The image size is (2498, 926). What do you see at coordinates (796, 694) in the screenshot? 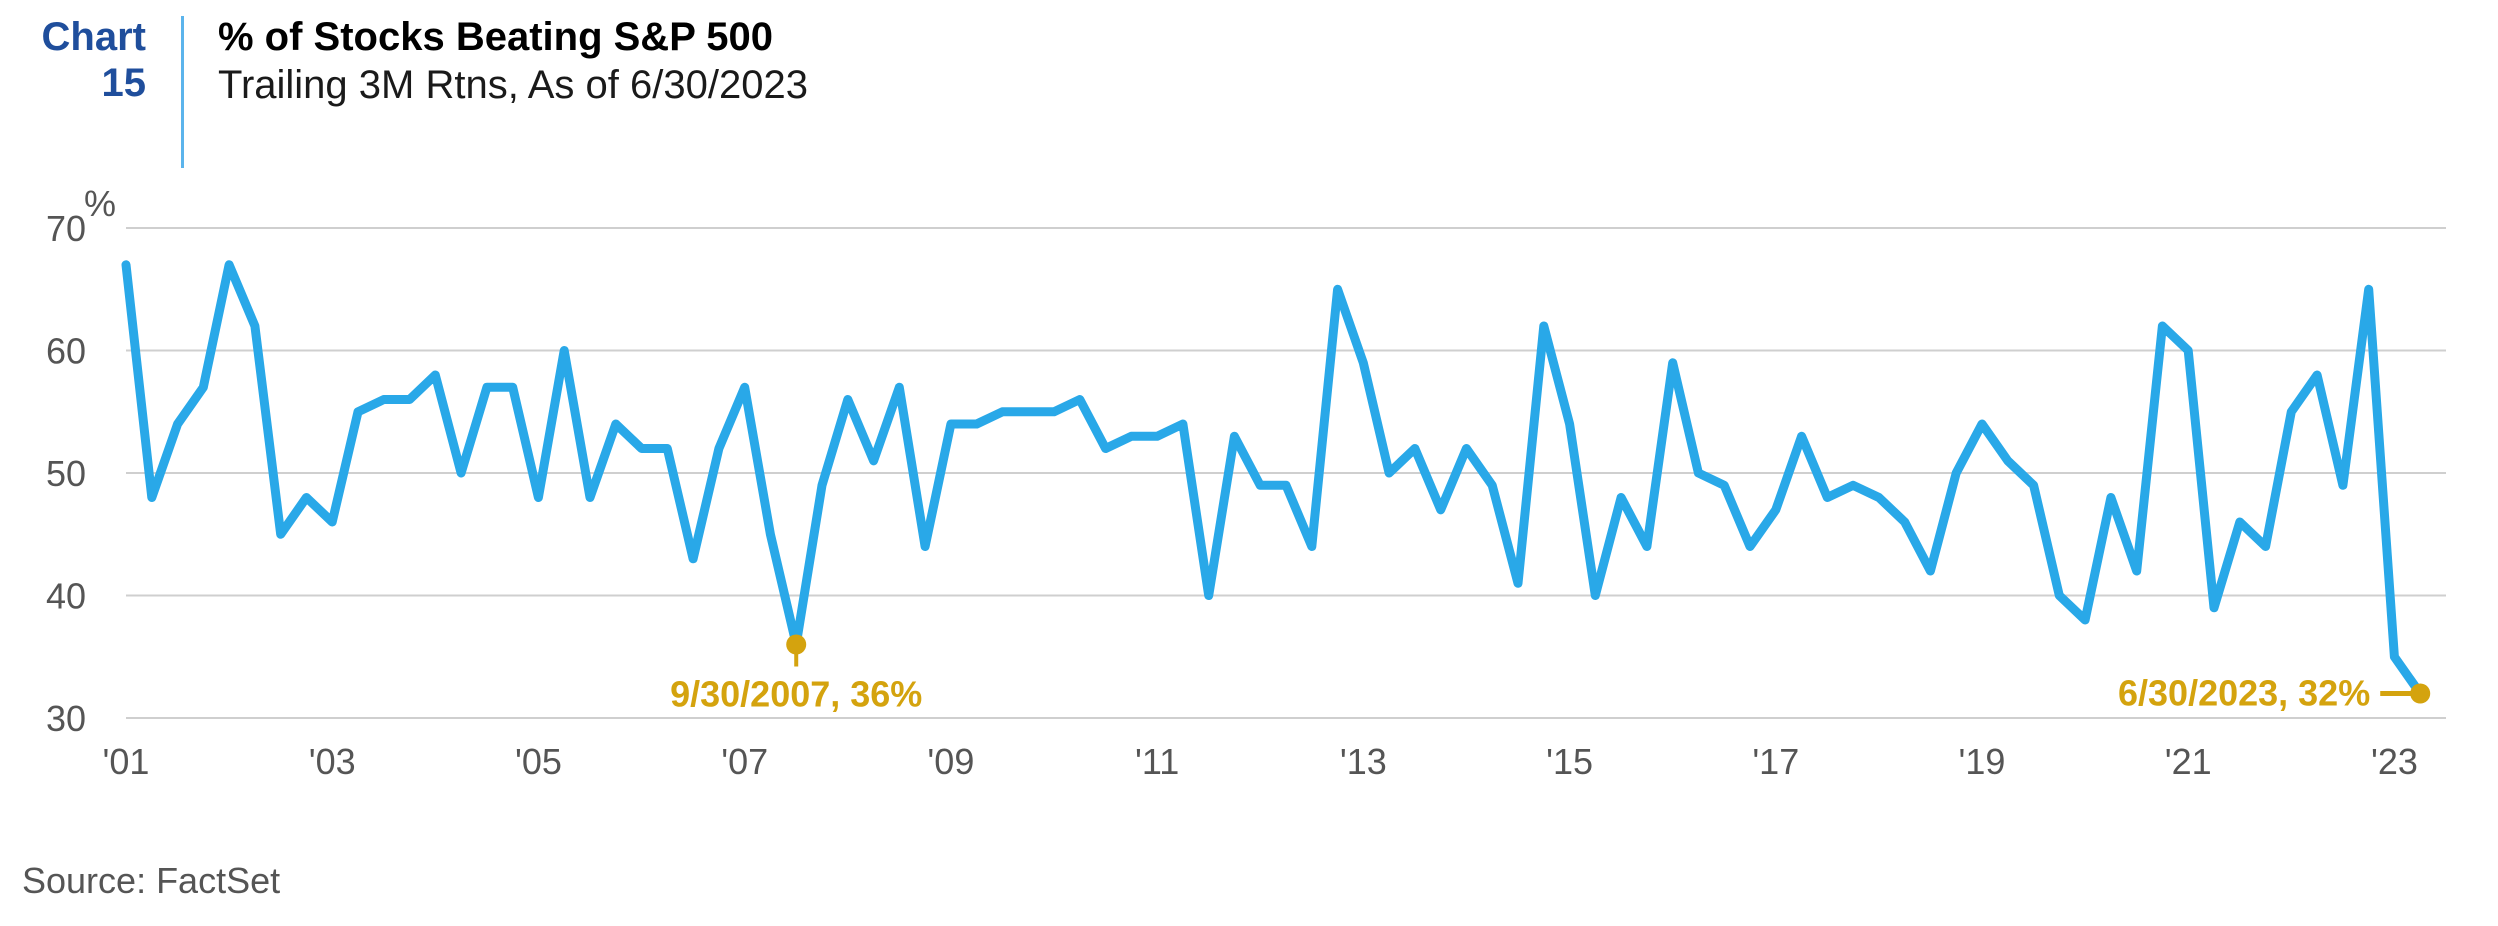
I see `annotation-label: 9/30/2007, 36%` at bounding box center [796, 694].